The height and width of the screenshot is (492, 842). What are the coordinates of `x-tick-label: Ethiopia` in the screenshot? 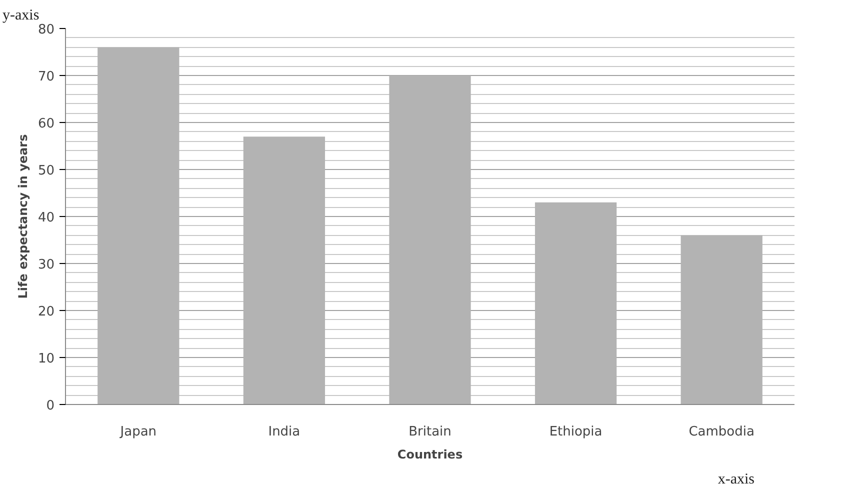 It's located at (575, 432).